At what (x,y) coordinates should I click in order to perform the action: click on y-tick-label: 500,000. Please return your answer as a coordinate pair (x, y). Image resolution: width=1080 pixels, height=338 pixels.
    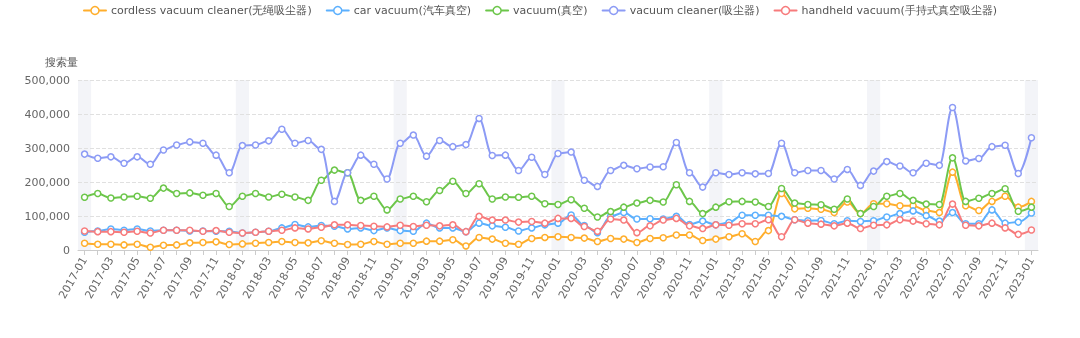
    Looking at the image, I should click on (47, 80).